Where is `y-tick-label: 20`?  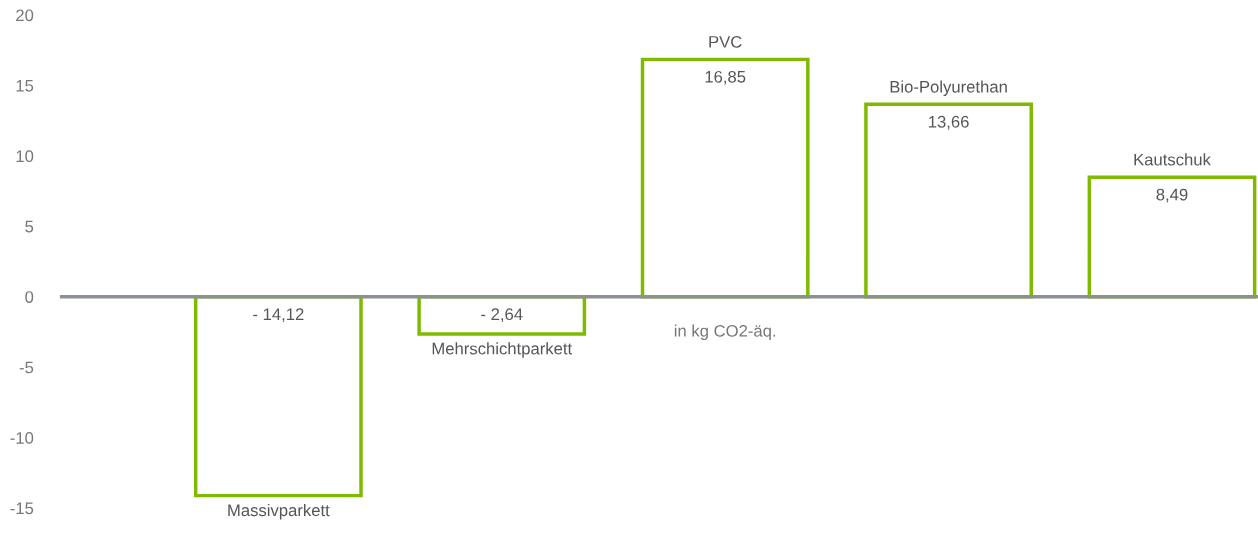
y-tick-label: 20 is located at coordinates (25, 15).